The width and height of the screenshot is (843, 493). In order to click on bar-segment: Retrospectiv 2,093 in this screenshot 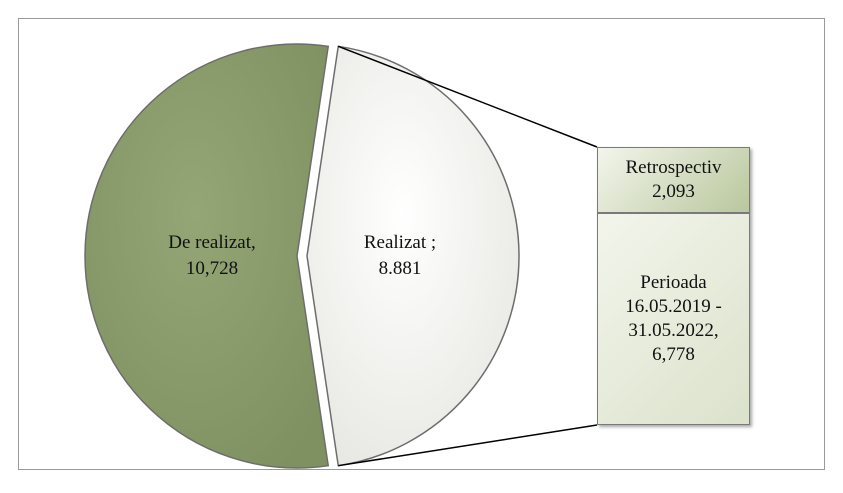, I will do `click(673, 180)`.